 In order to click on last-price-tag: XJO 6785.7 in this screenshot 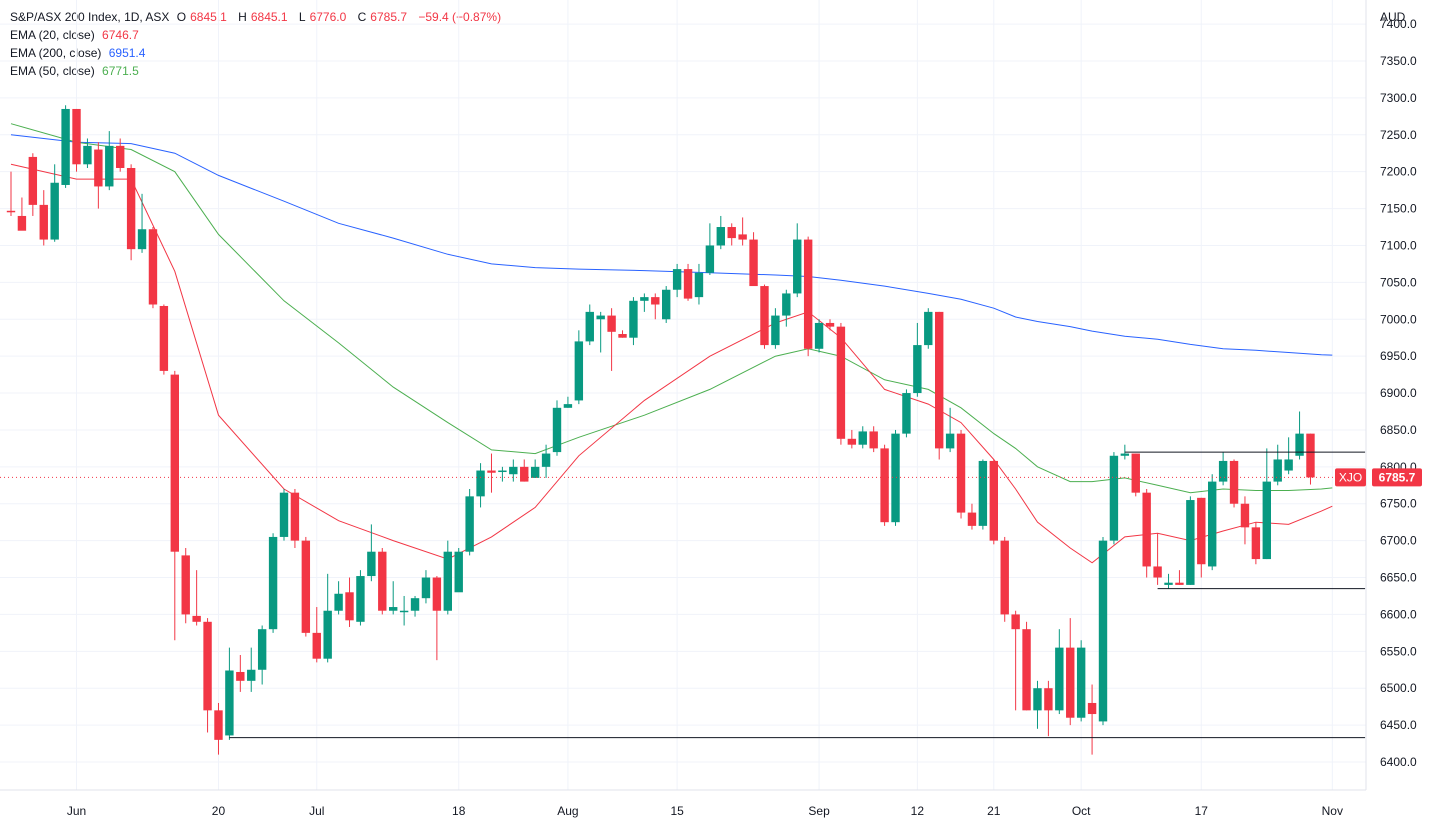, I will do `click(1378, 477)`.